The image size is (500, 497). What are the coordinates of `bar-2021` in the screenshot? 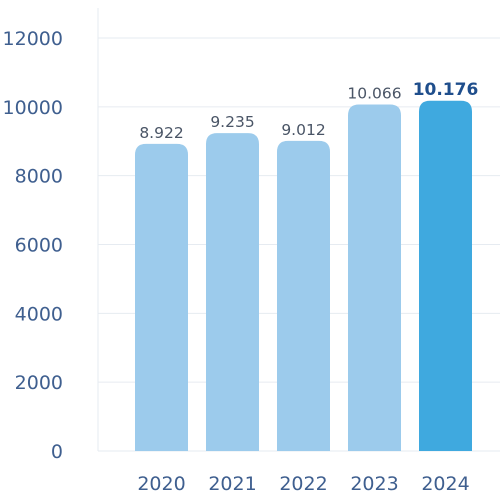 It's located at (232, 292).